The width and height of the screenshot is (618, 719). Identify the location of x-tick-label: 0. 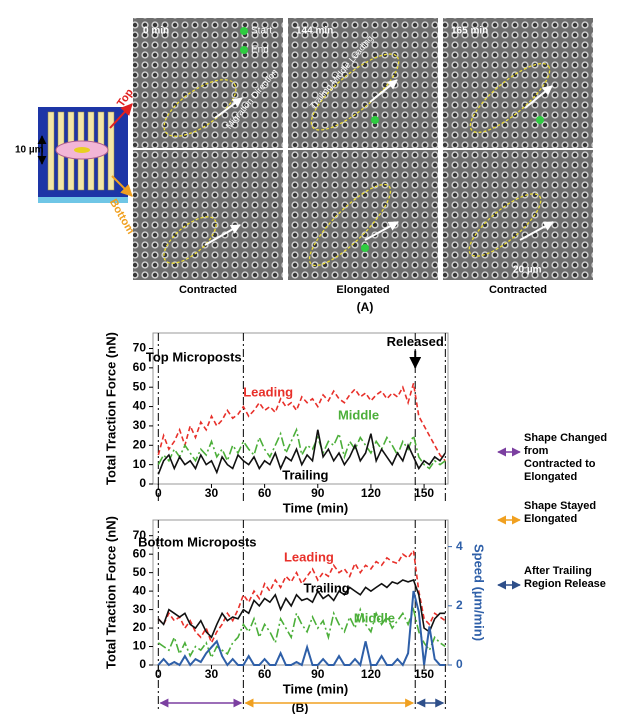
(158, 674).